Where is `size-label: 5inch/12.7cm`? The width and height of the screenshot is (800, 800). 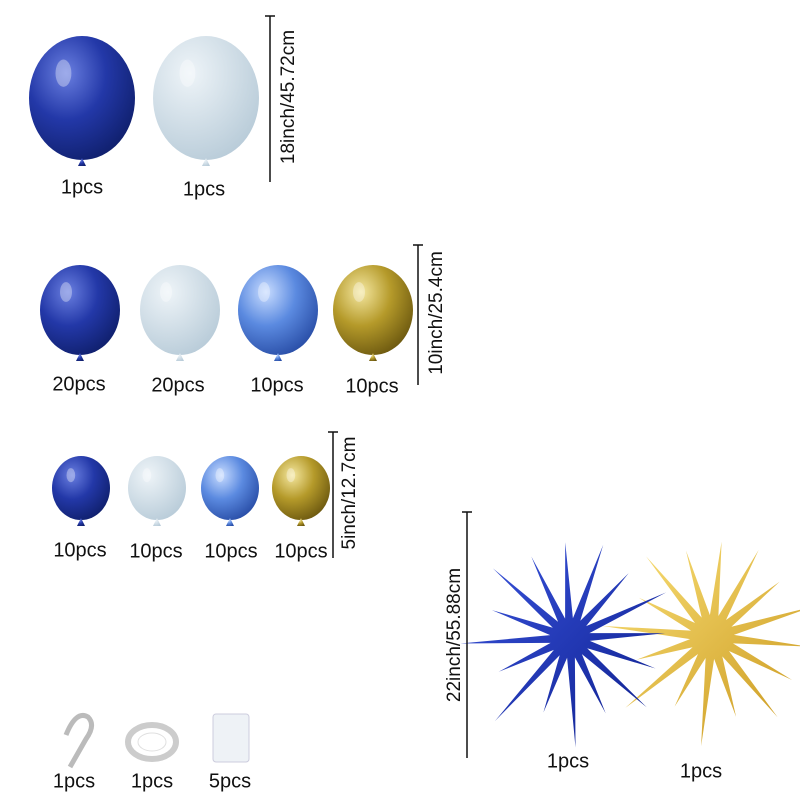 size-label: 5inch/12.7cm is located at coordinates (349, 492).